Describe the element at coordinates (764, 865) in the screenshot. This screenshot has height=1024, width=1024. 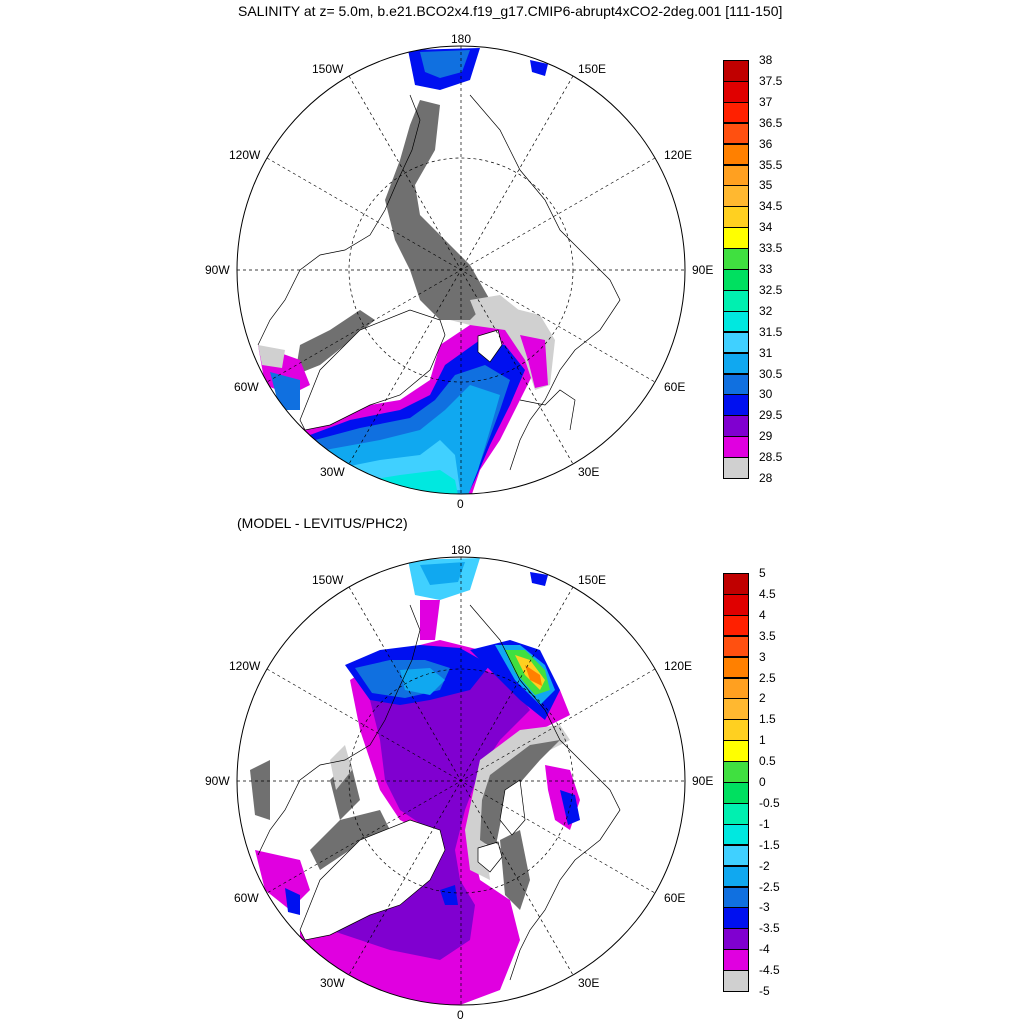
I see `colorbar-label: -2` at that location.